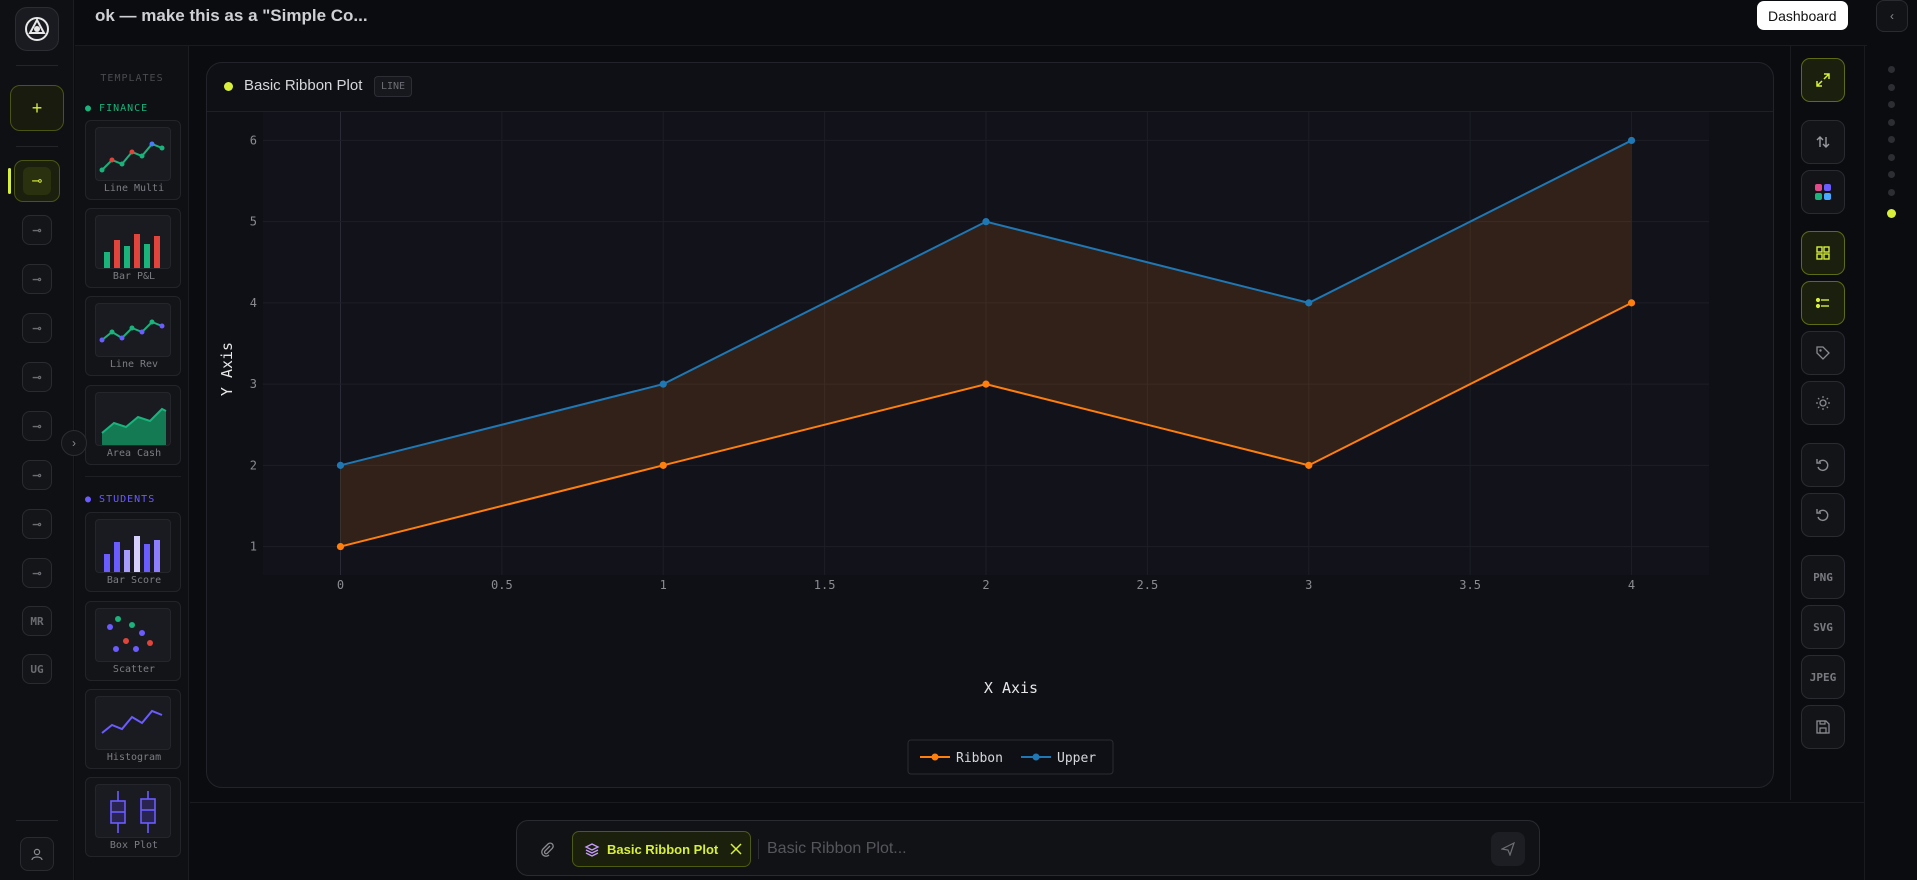  I want to click on status-dot, so click(228, 86).